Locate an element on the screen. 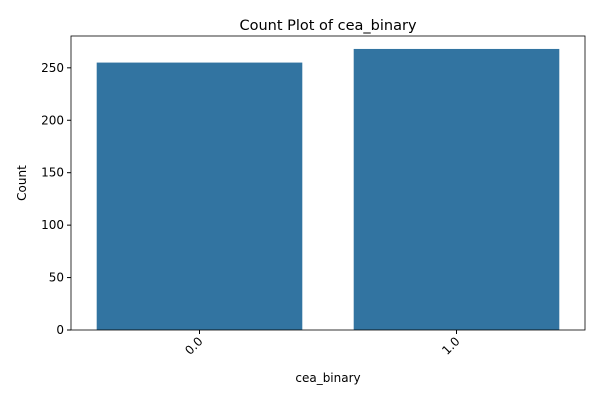  x-tick-label: 1.0 is located at coordinates (450, 345).